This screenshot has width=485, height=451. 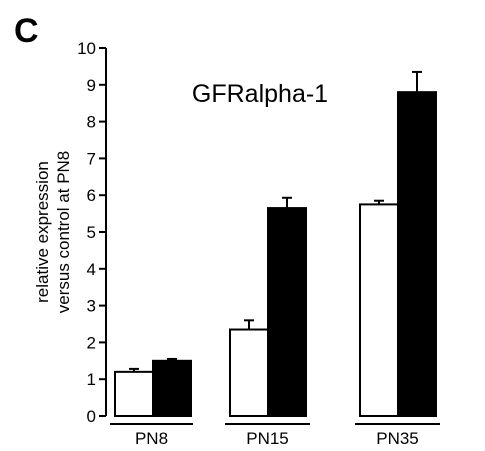 What do you see at coordinates (172, 388) in the screenshot?
I see `bar-series2-PN8` at bounding box center [172, 388].